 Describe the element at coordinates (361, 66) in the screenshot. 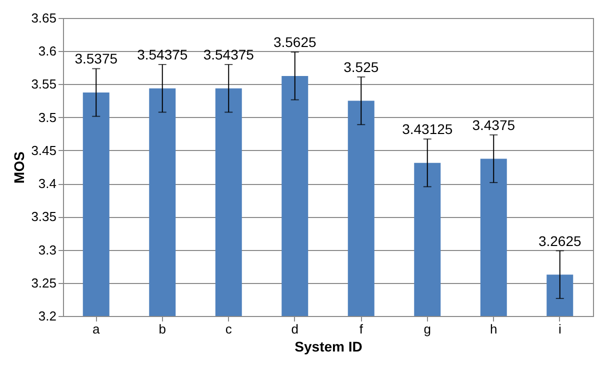

I see `data-label: 3.525` at that location.